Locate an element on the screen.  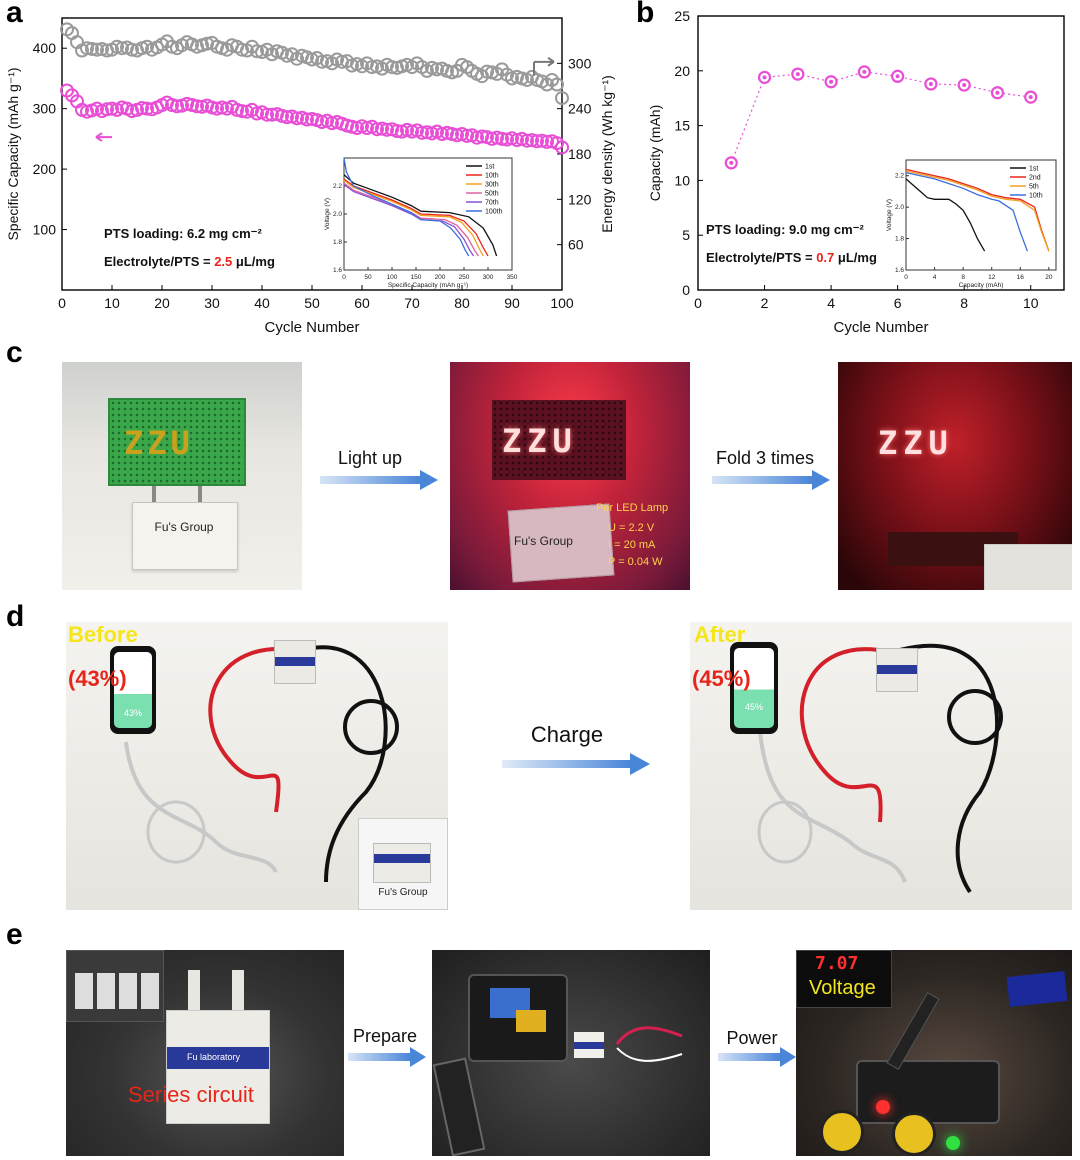
led-letters-off: ZZU is located at coordinates (159, 443).